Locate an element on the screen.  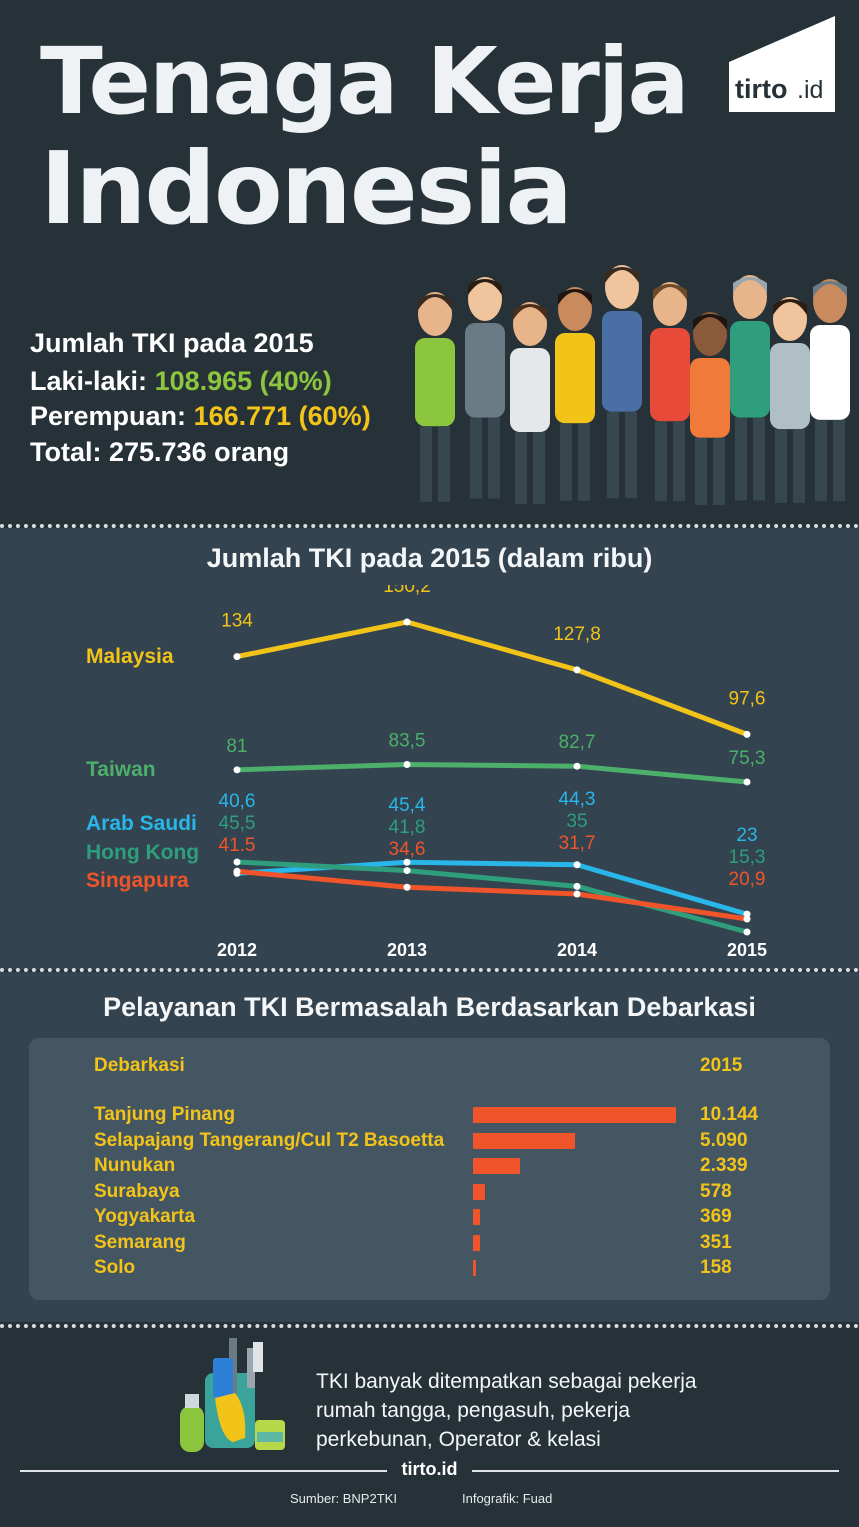
data-label: 83,5 is located at coordinates (407, 740).